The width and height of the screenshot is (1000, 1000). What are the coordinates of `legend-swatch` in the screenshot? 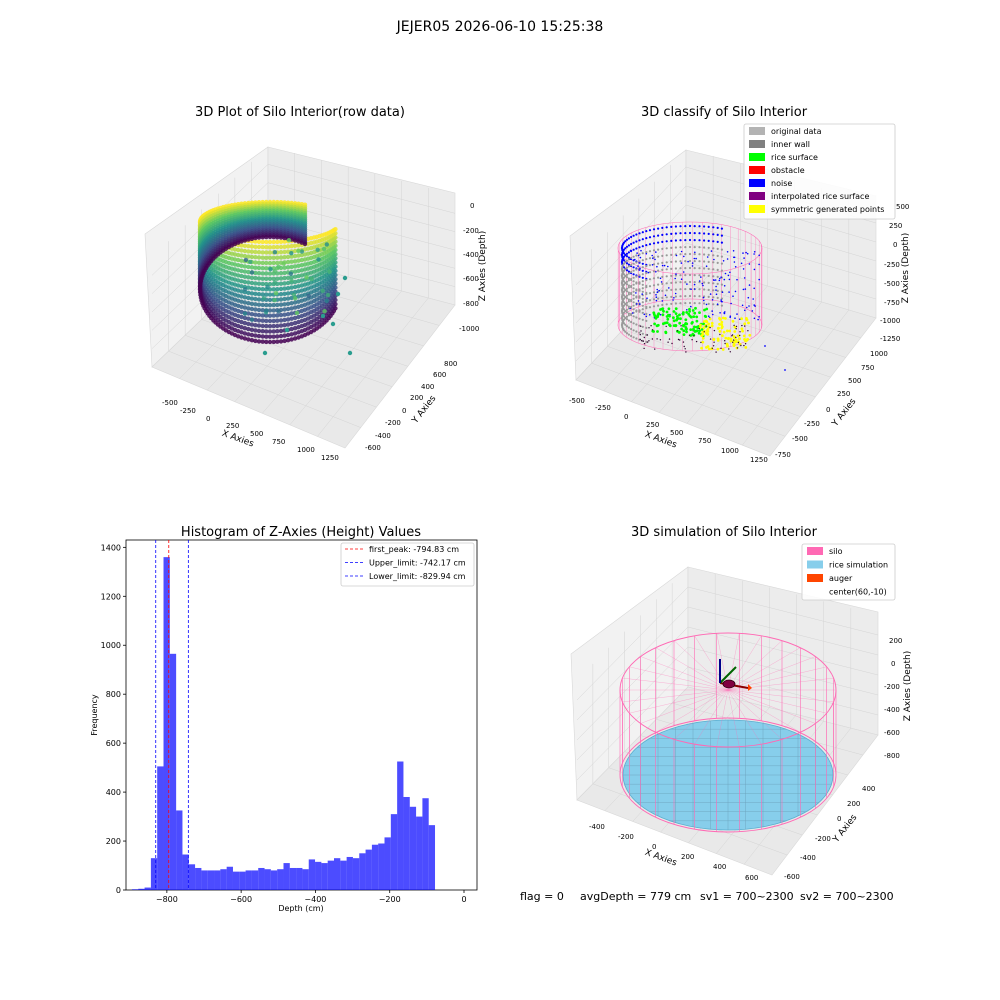 It's located at (757, 196).